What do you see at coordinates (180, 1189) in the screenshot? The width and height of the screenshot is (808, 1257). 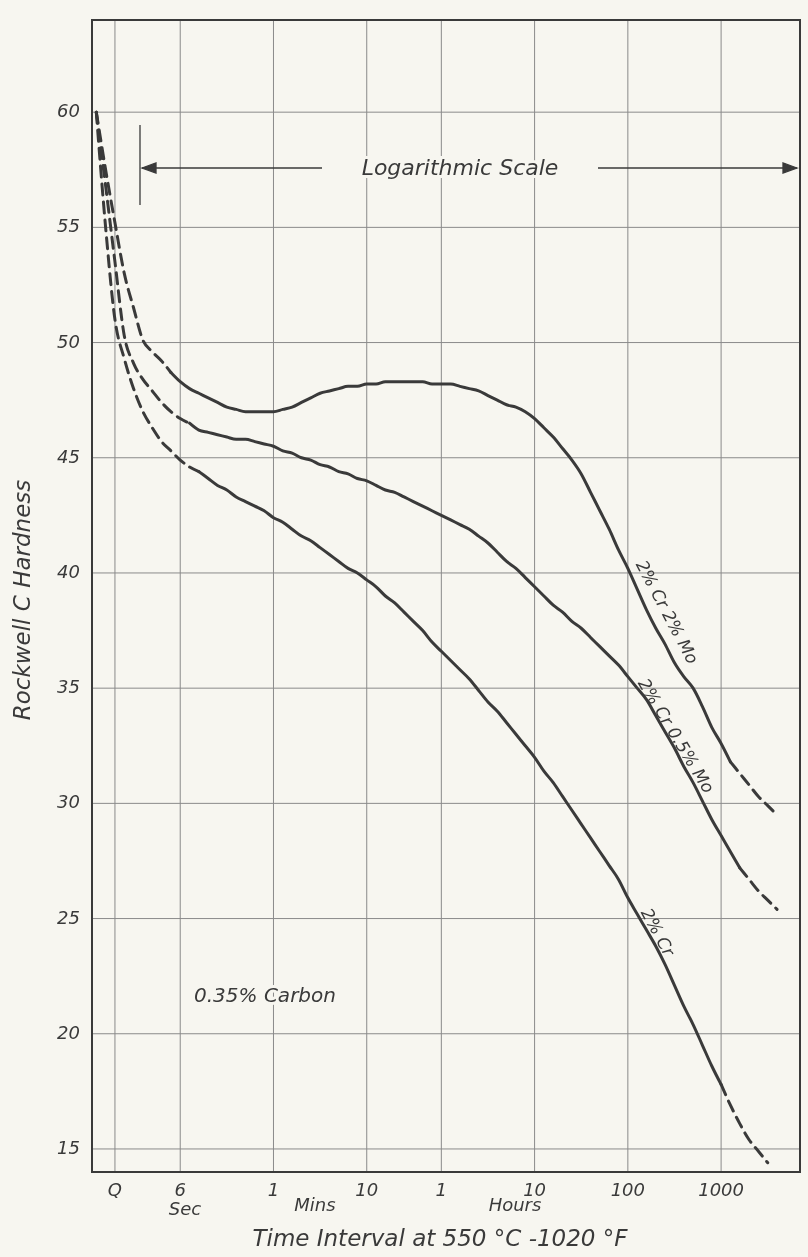 I see `x-tick-label: 6` at bounding box center [180, 1189].